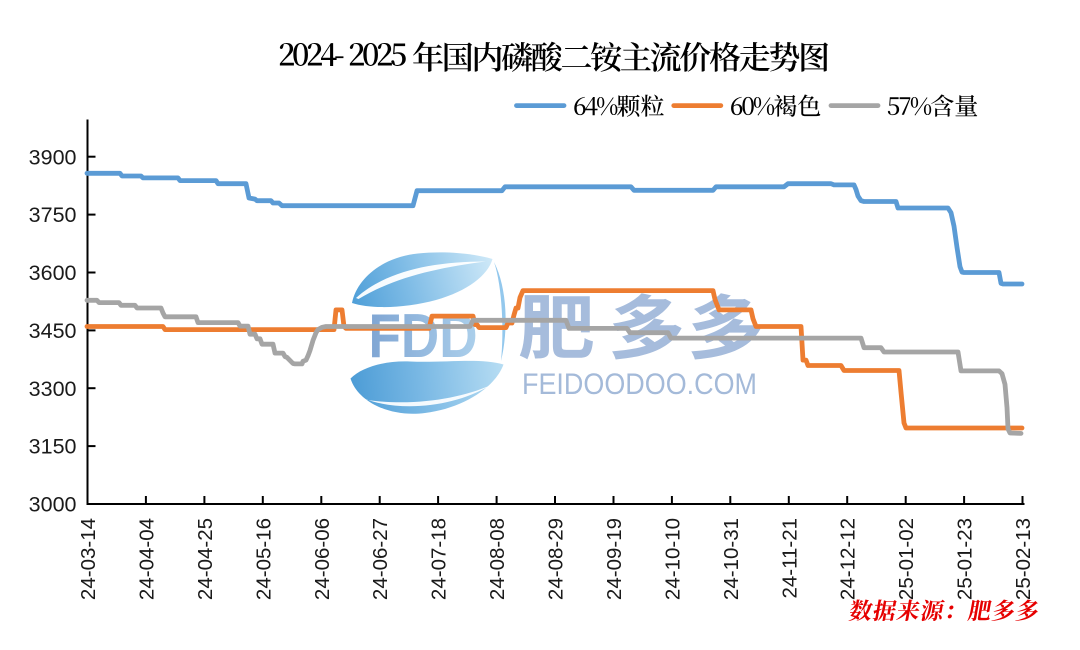 This screenshot has width=1080, height=650. I want to click on svg-text: 24-09-19, so click(614, 559).